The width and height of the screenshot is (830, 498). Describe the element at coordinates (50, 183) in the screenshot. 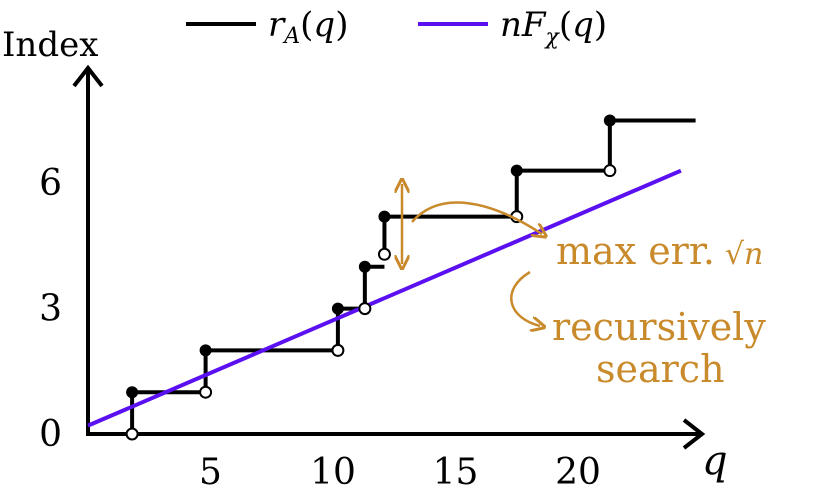

I see `y-tick-label-6: 6` at that location.